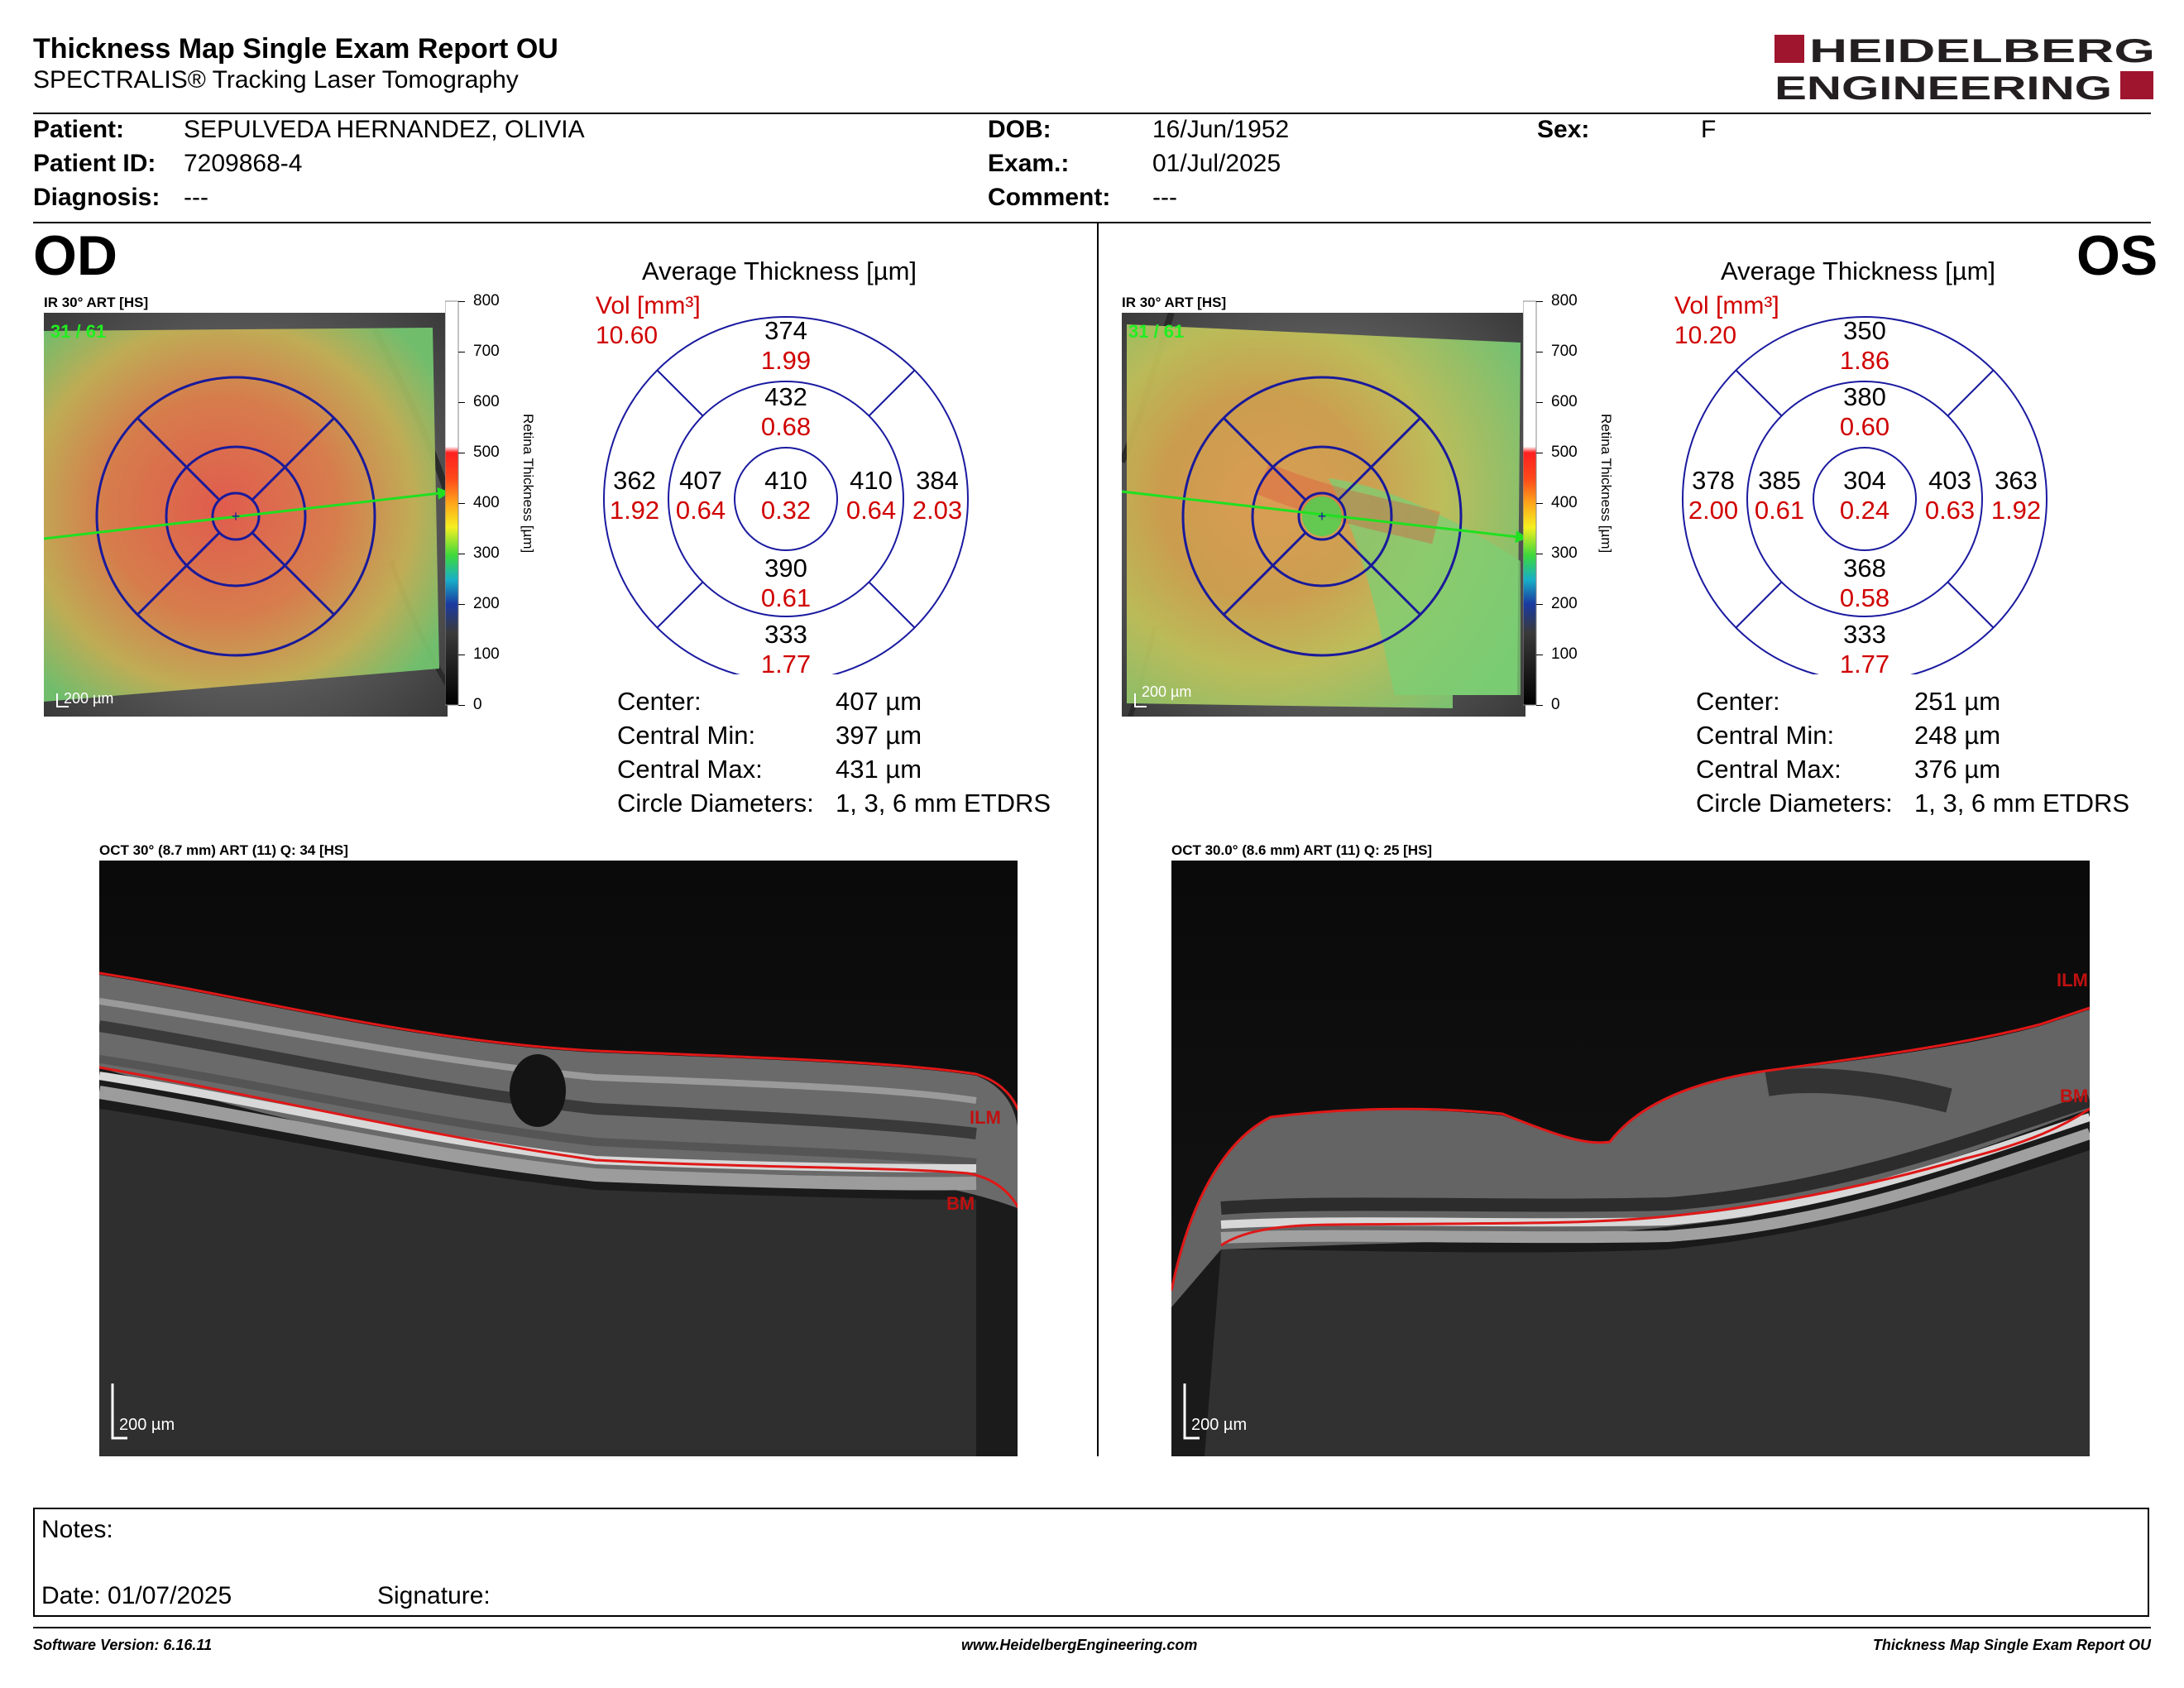 This screenshot has width=2184, height=1688. What do you see at coordinates (196, 197) in the screenshot?
I see `diagnosis-value: ---` at bounding box center [196, 197].